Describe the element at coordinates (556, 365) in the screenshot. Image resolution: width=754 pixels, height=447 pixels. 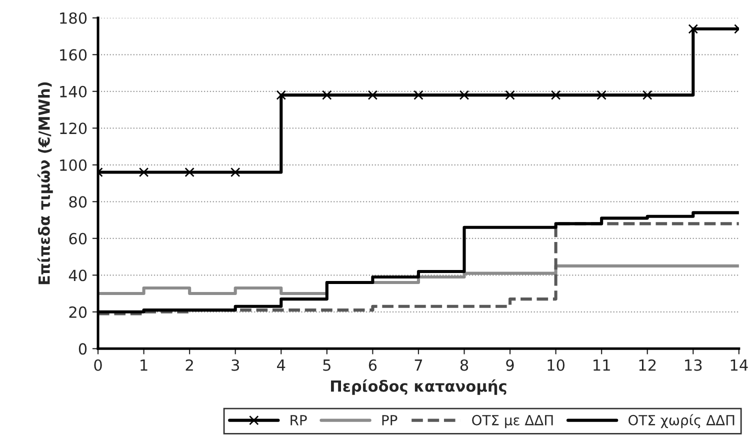
I see `x-tick-label: 10` at that location.